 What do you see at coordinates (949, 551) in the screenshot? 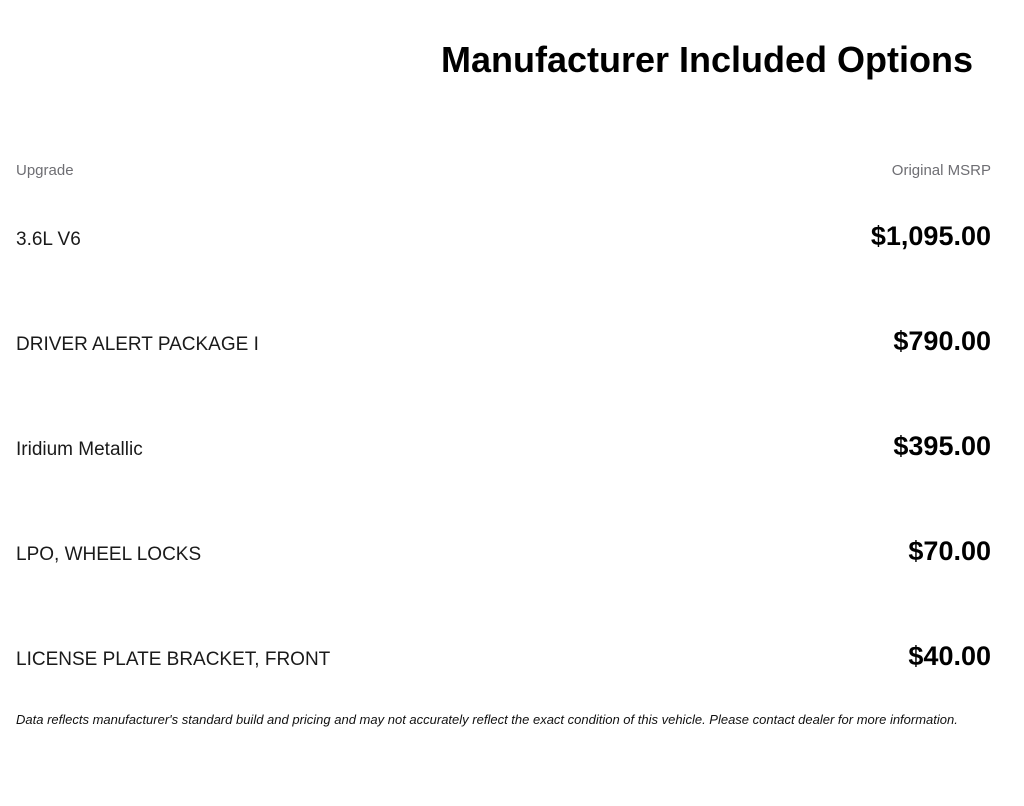
I see `upgrade-price: $70.00` at bounding box center [949, 551].